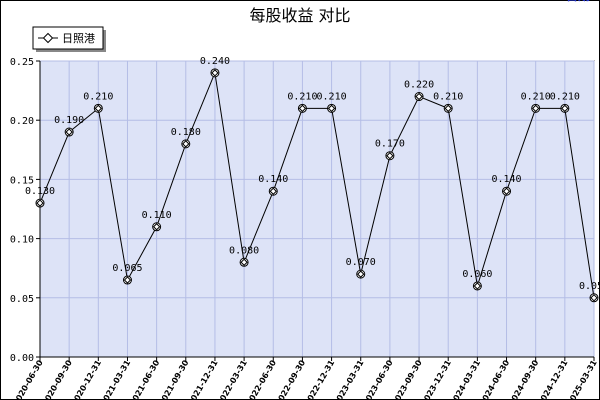 This screenshot has width=600, height=400. Describe the element at coordinates (116, 379) in the screenshot. I see `x-tick-label: 2021-03-31` at that location.